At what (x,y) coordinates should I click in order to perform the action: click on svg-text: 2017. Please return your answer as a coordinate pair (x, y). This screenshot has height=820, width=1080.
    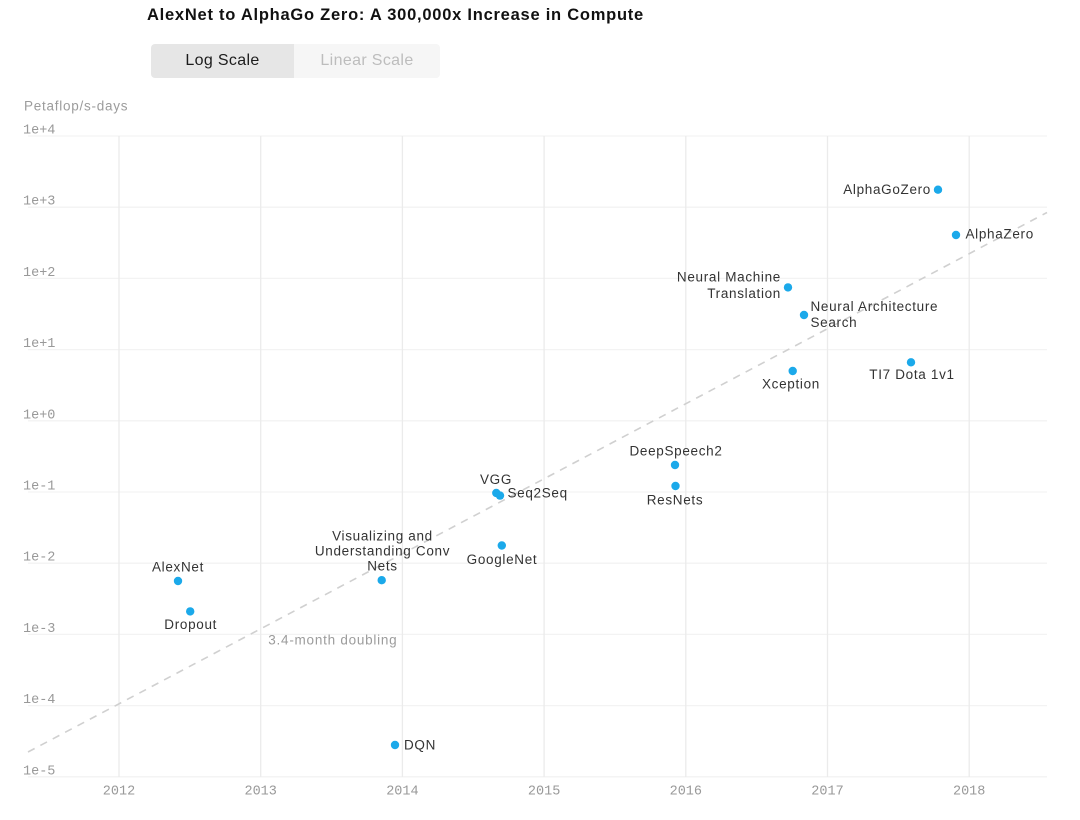
    Looking at the image, I should click on (827, 792).